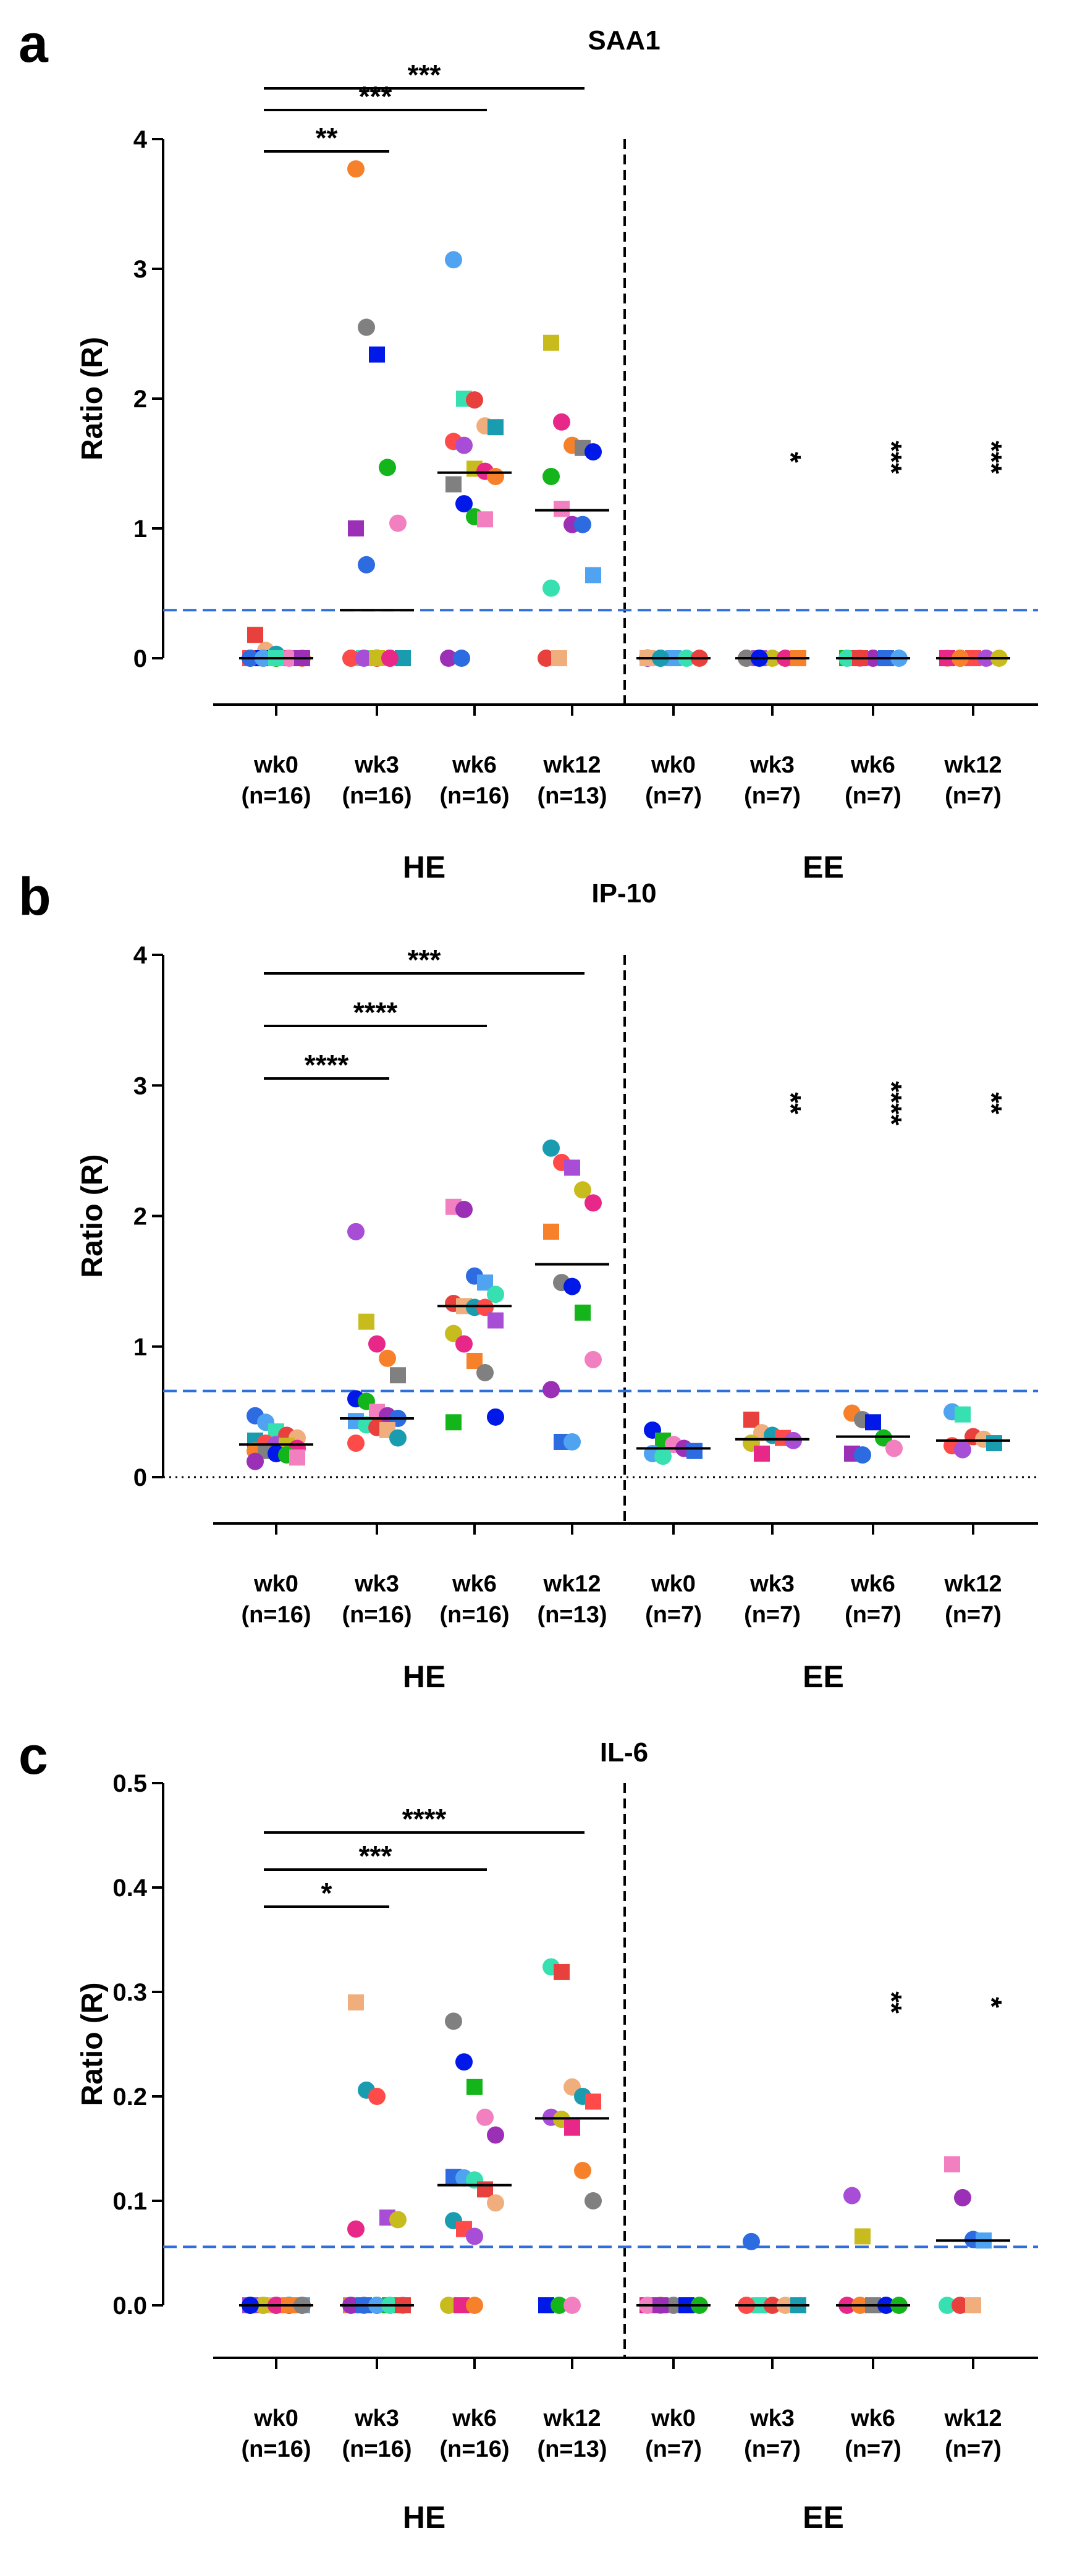 Image resolution: width=1072 pixels, height=2576 pixels. What do you see at coordinates (474, 765) in the screenshot?
I see `x-tick-label: wk6` at bounding box center [474, 765].